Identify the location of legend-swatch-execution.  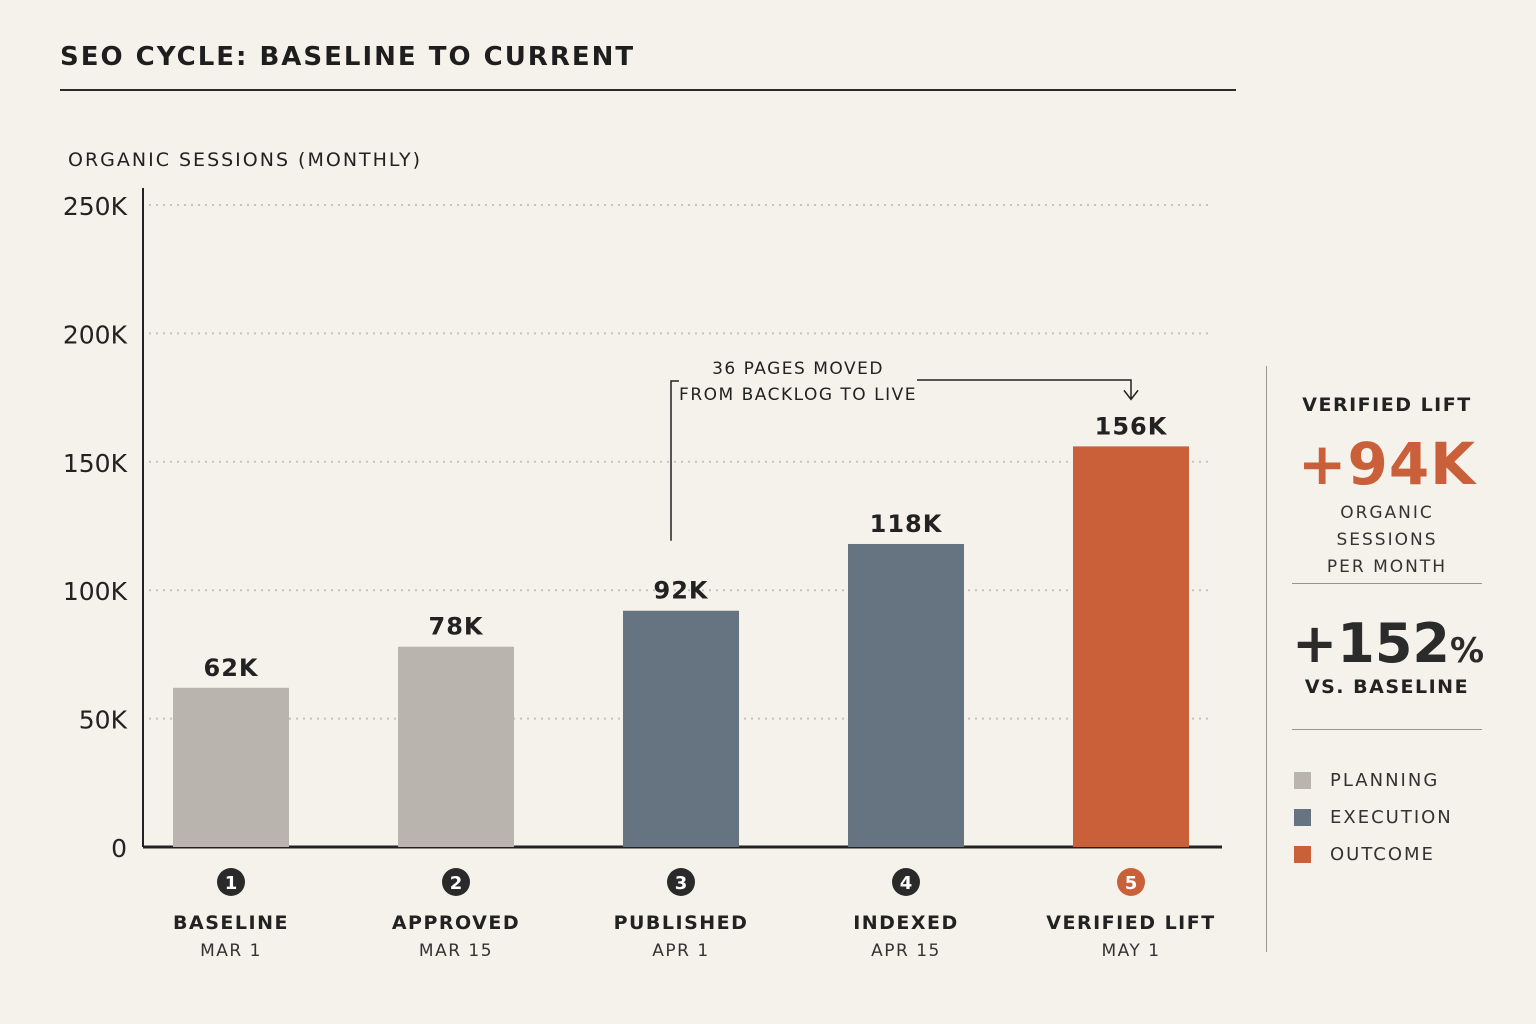
(1302, 817).